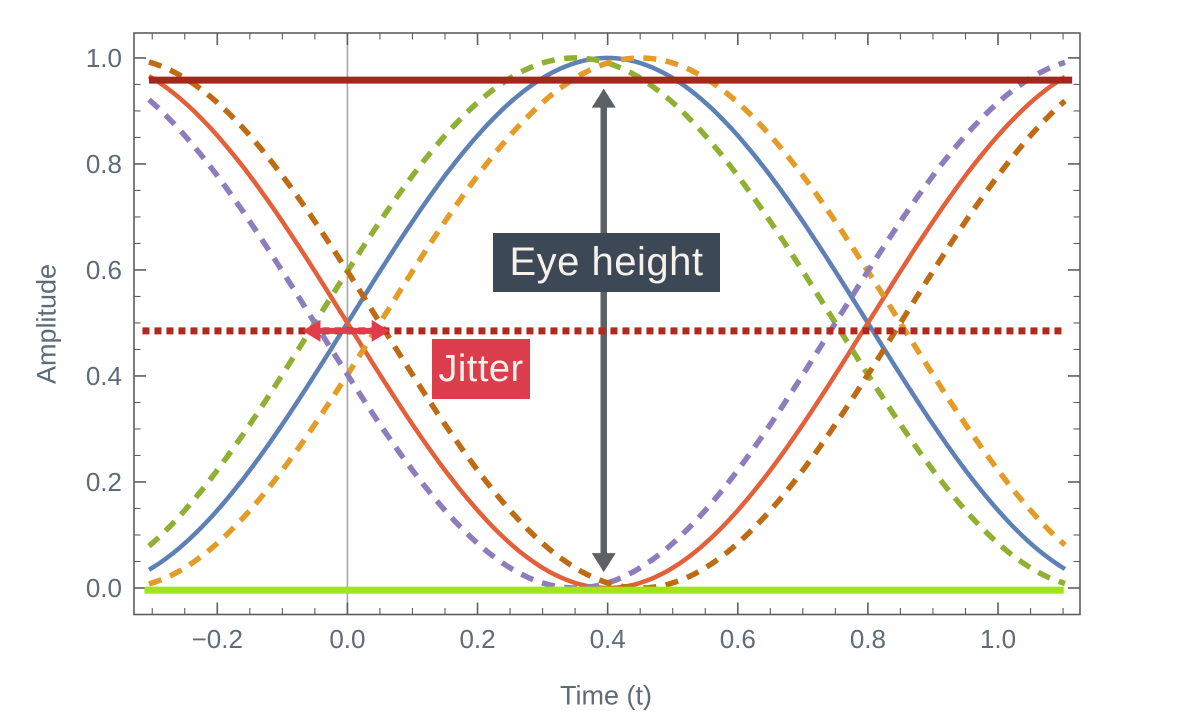  Describe the element at coordinates (998, 639) in the screenshot. I see `x-tick-label: 1.0` at that location.